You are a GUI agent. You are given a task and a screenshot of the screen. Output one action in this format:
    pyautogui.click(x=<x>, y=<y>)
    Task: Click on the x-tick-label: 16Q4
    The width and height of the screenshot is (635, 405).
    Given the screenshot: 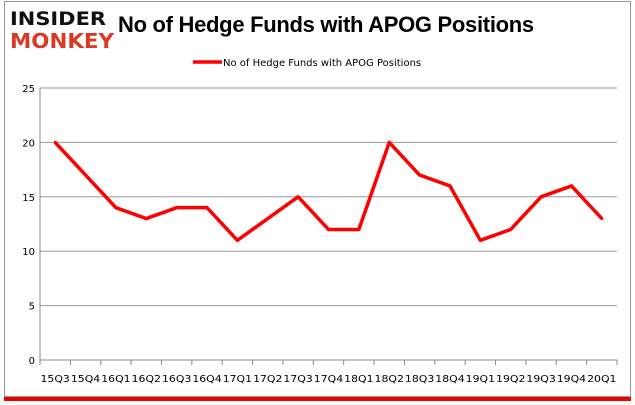 What is the action you would take?
    pyautogui.click(x=206, y=379)
    